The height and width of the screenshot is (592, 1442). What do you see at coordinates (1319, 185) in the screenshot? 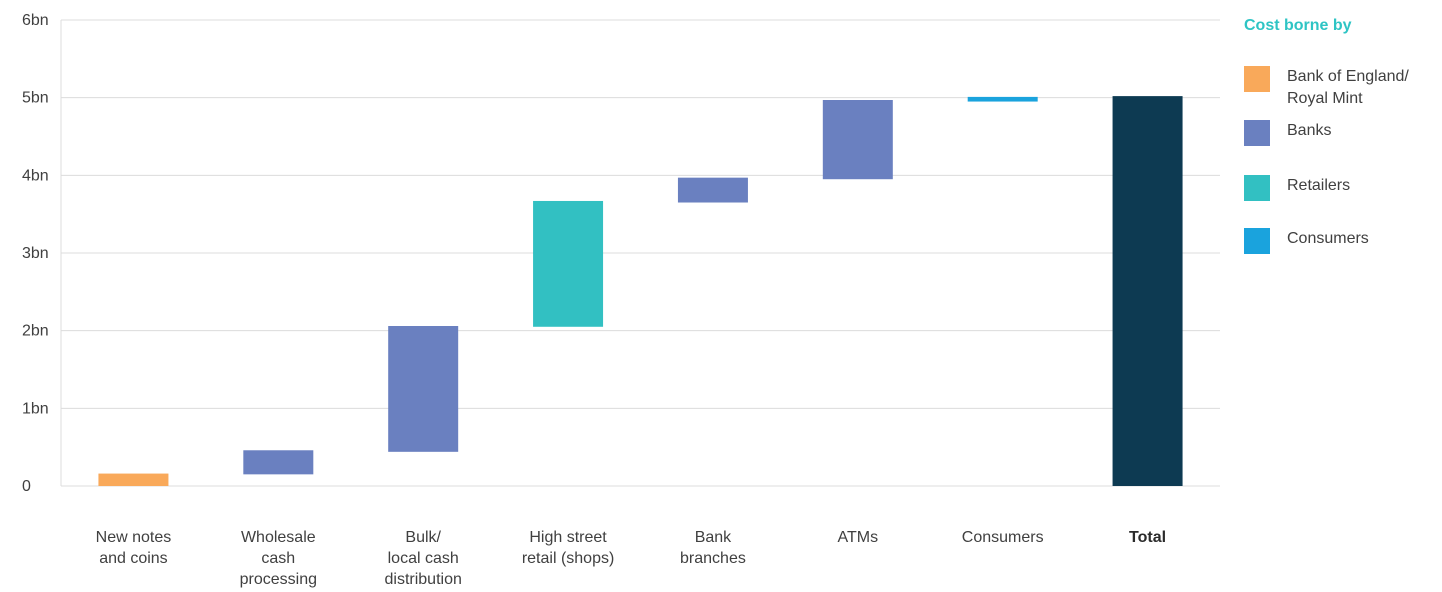
I see `legend-label-line: Retailers` at bounding box center [1319, 185].